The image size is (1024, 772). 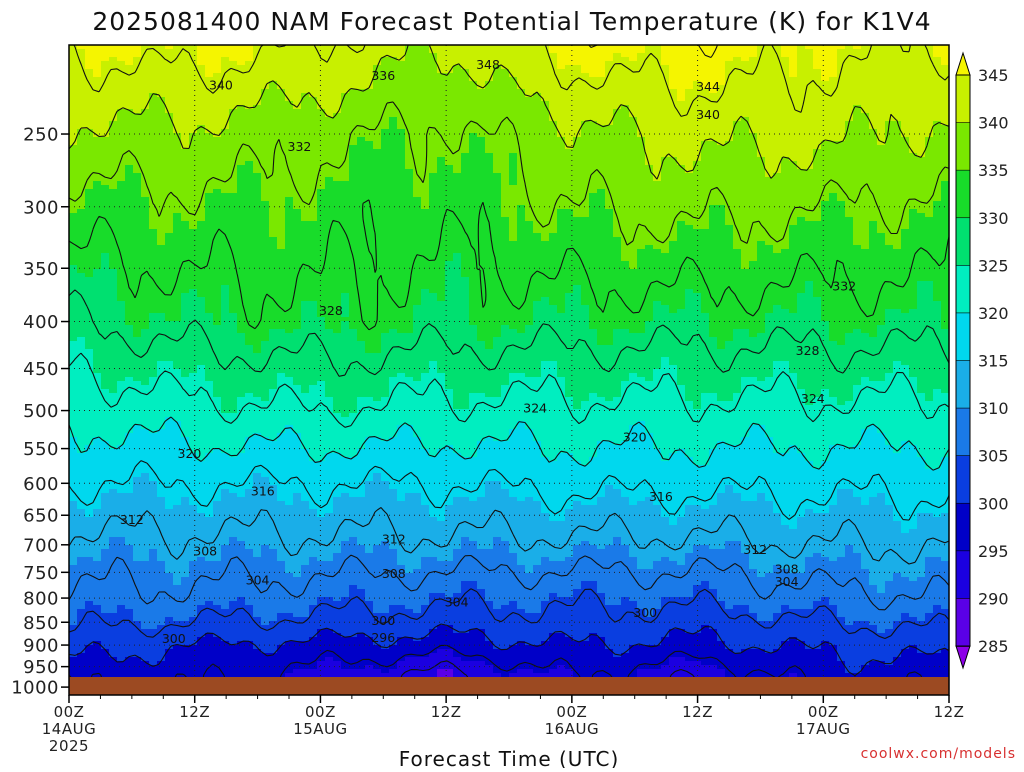 I want to click on colorbar-label: 320, so click(x=993, y=313).